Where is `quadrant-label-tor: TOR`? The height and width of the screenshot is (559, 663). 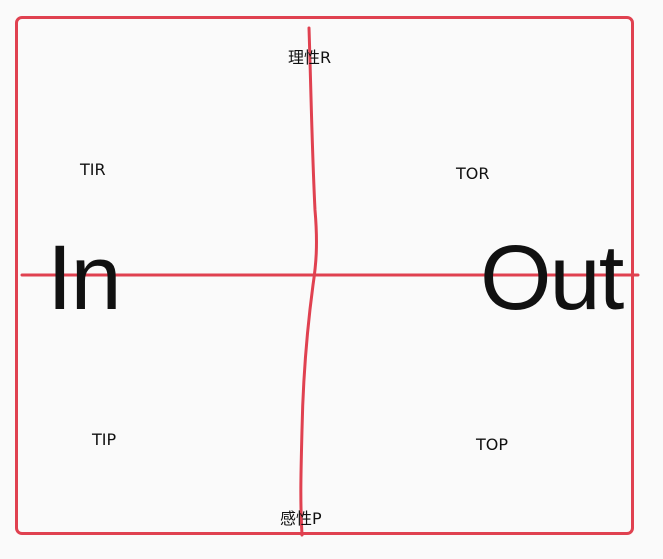 quadrant-label-tor: TOR is located at coordinates (473, 173).